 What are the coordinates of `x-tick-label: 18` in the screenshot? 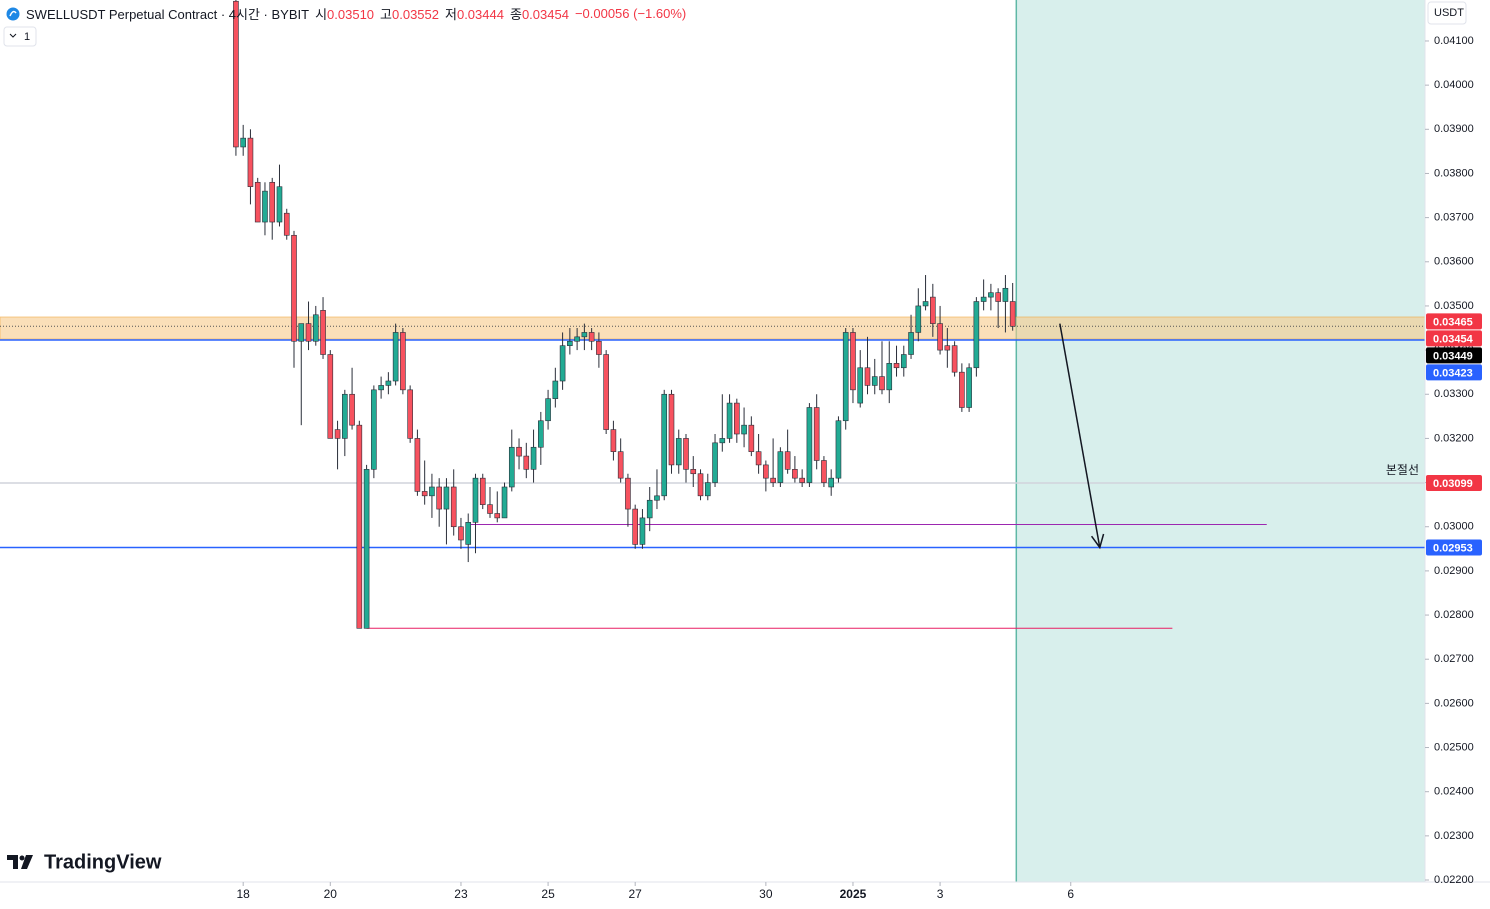 It's located at (244, 894).